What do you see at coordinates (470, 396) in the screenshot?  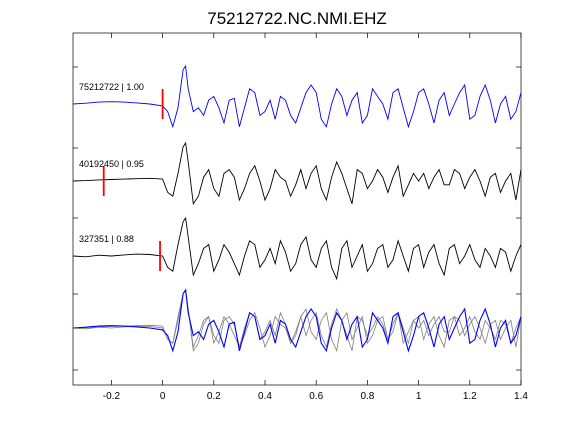 I see `x-tick-label: 1.2` at bounding box center [470, 396].